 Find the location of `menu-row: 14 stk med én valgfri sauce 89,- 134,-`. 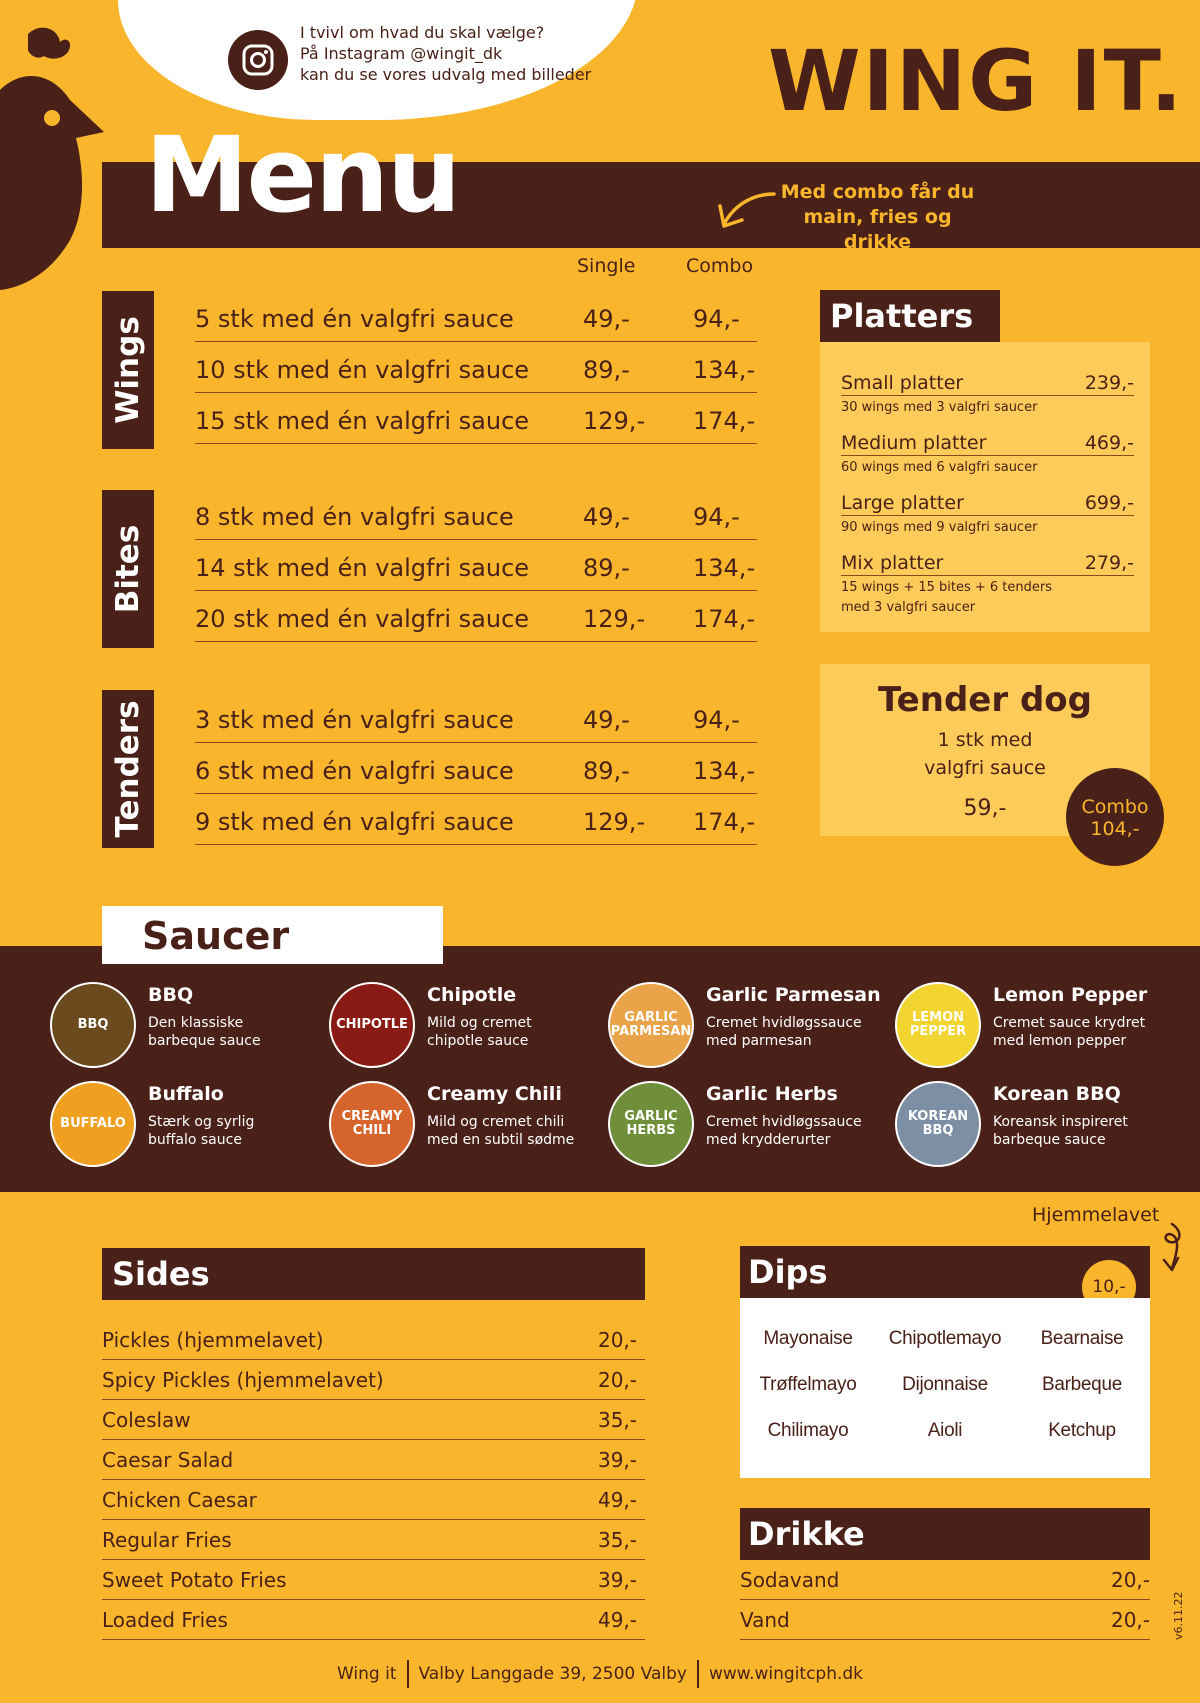

menu-row: 14 stk med én valgfri sauce 89,- 134,- is located at coordinates (476, 568).